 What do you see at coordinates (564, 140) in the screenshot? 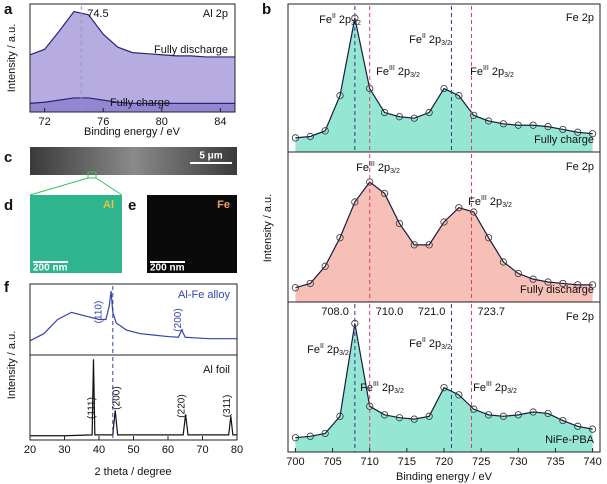
I see `annotation: Fully charge` at bounding box center [564, 140].